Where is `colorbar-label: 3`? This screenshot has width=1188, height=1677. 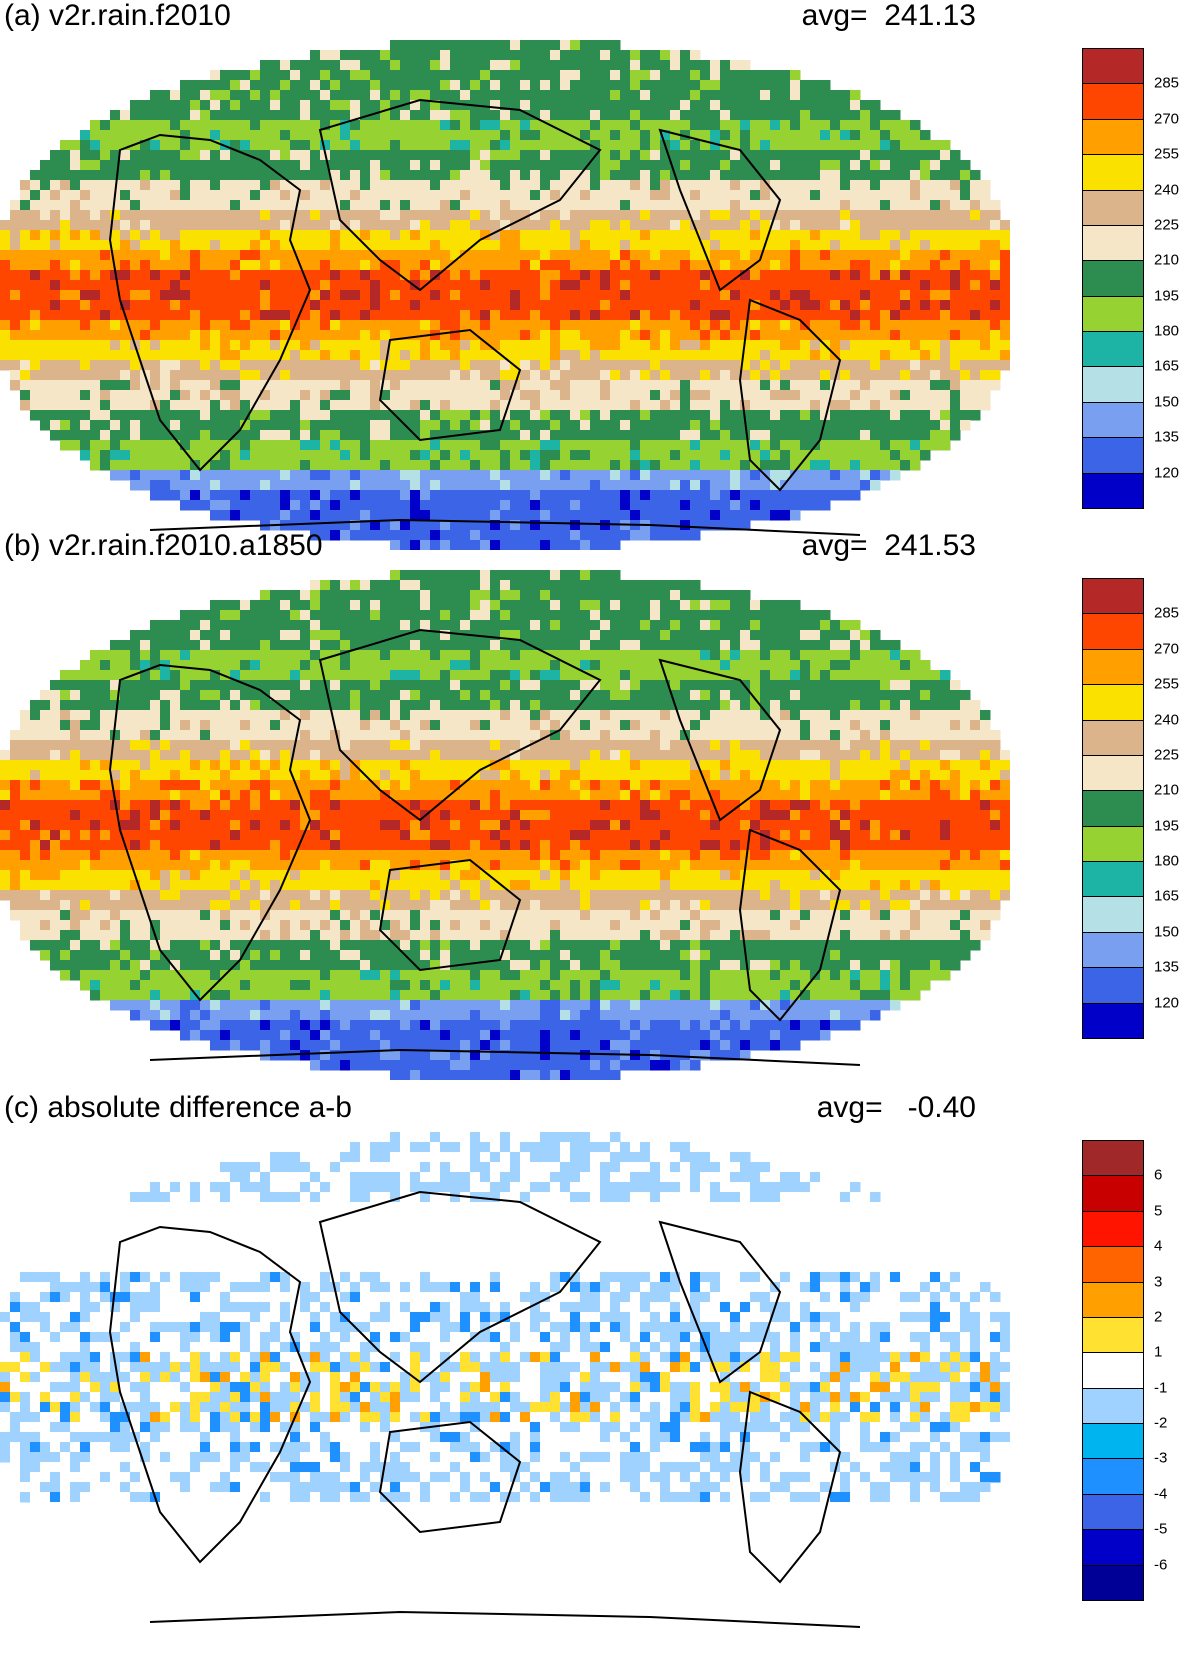
colorbar-label: 3 is located at coordinates (1158, 1282).